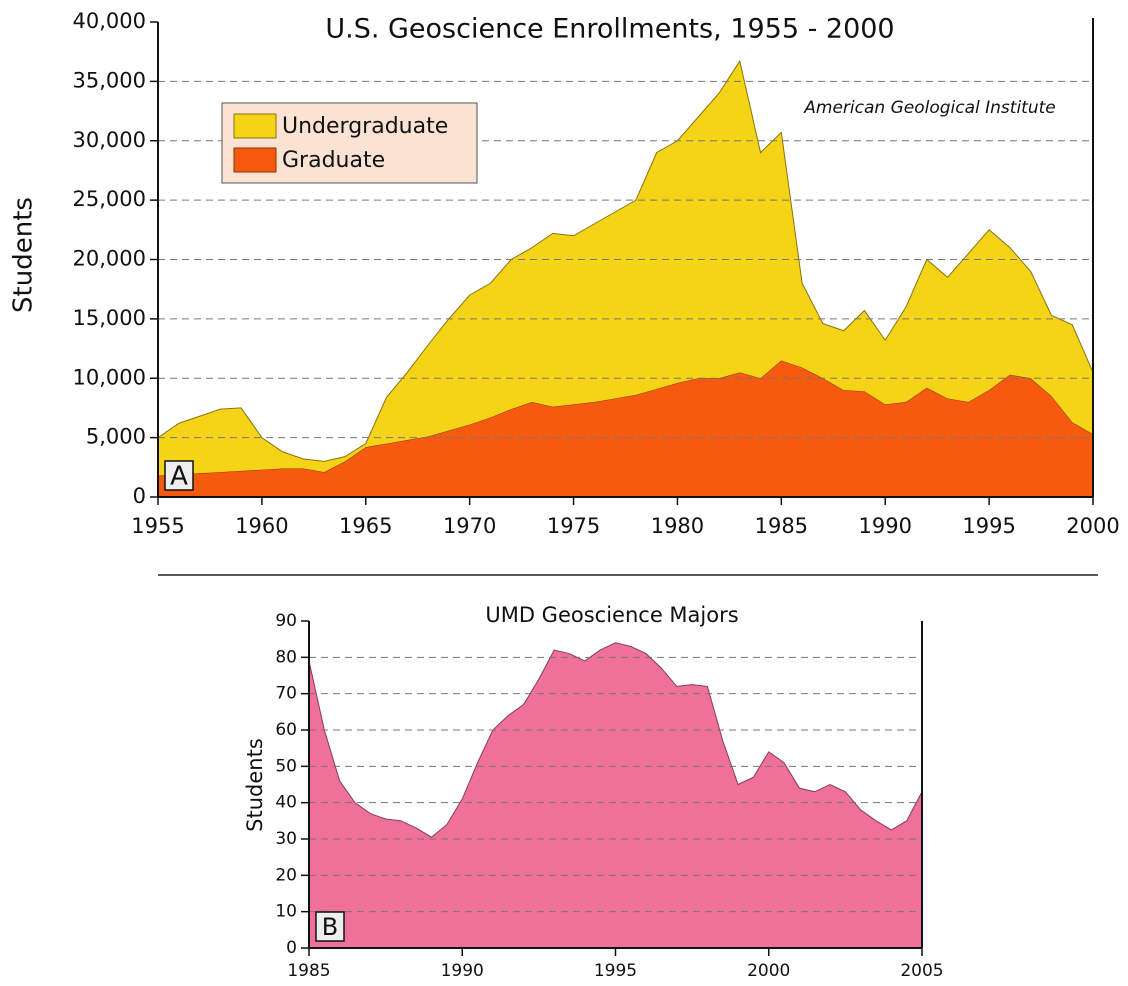 The height and width of the screenshot is (986, 1128). Describe the element at coordinates (609, 29) in the screenshot. I see `chart-title: U.S. Geoscience Enrollments, 1955 - 2000` at that location.